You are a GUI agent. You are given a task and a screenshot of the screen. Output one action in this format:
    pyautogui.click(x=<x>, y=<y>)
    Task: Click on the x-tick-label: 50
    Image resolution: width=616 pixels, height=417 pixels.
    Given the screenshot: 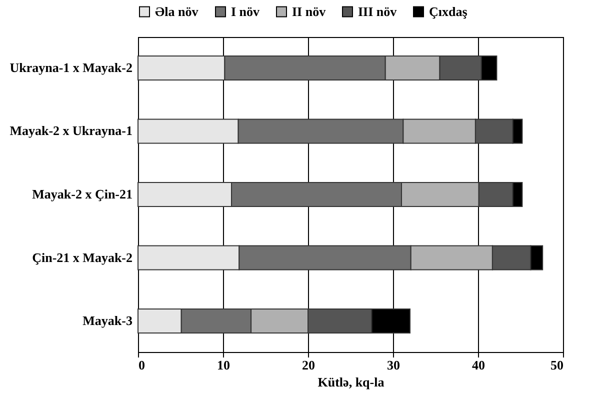 What is the action you would take?
    pyautogui.click(x=557, y=365)
    